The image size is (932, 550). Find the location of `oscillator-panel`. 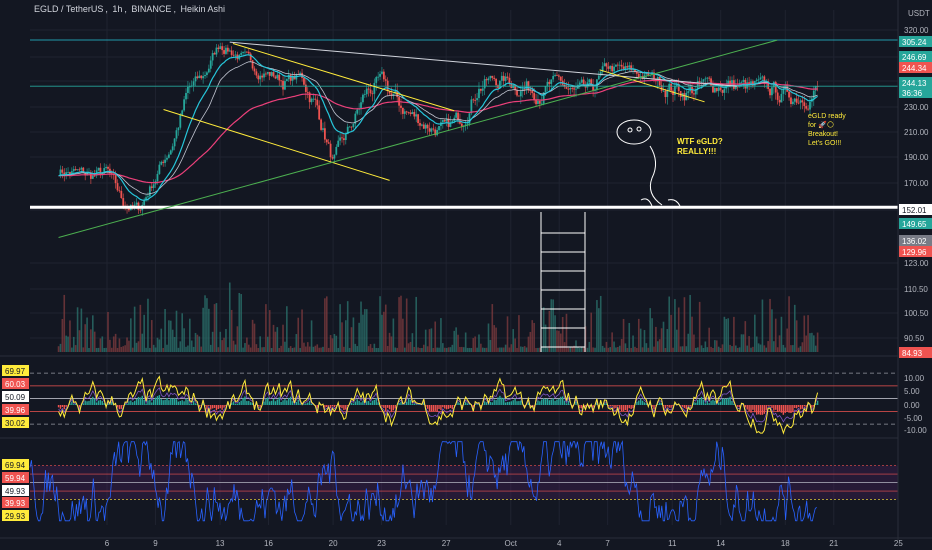

oscillator-panel is located at coordinates (466, 395).